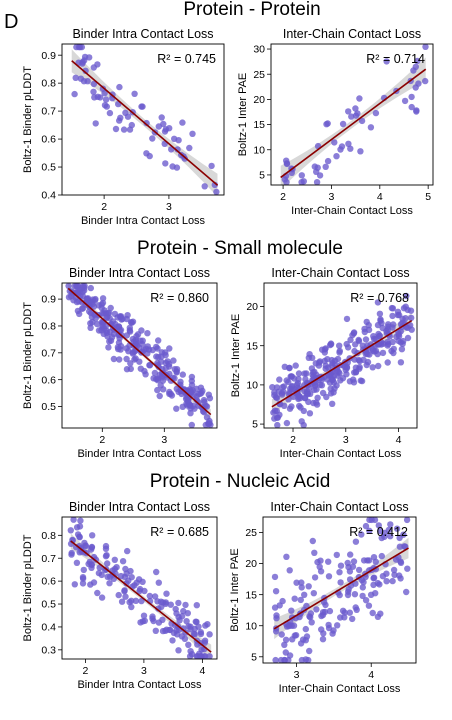  I want to click on plot-title: Binder Intra Contact Loss, so click(142, 34).